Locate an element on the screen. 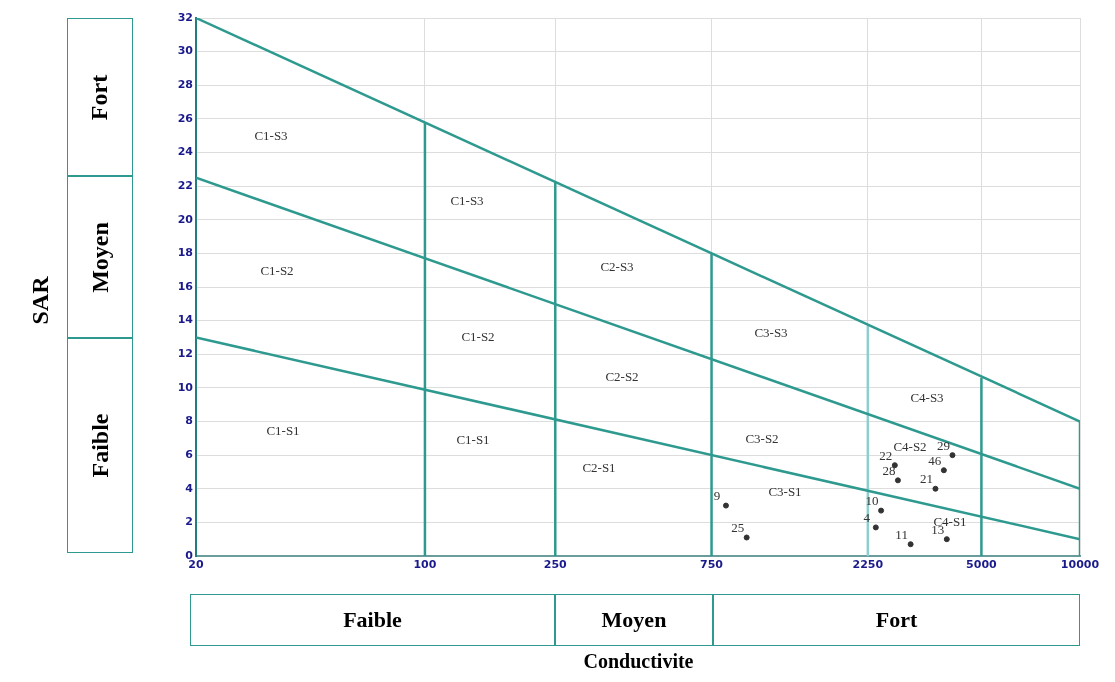 The image size is (1115, 682). y-tick-label: 12 is located at coordinates (185, 354).